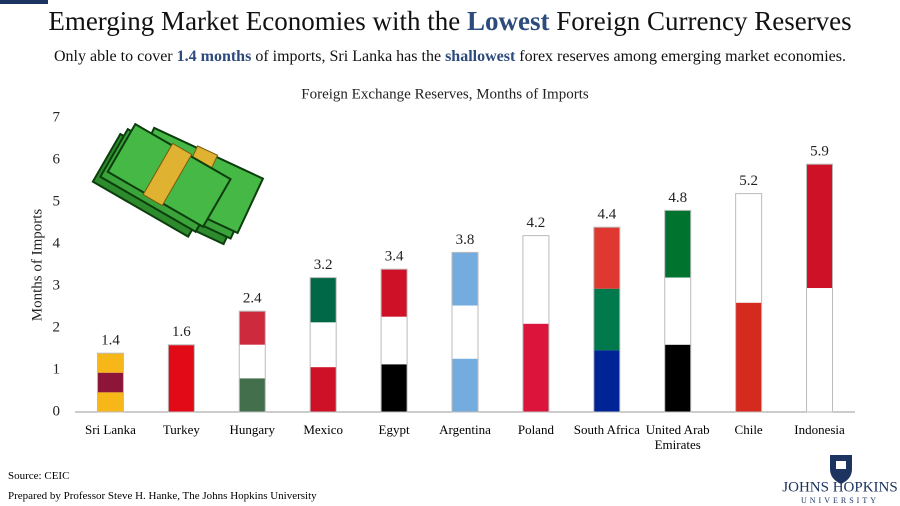  What do you see at coordinates (57, 243) in the screenshot?
I see `y-tick-label: 4` at bounding box center [57, 243].